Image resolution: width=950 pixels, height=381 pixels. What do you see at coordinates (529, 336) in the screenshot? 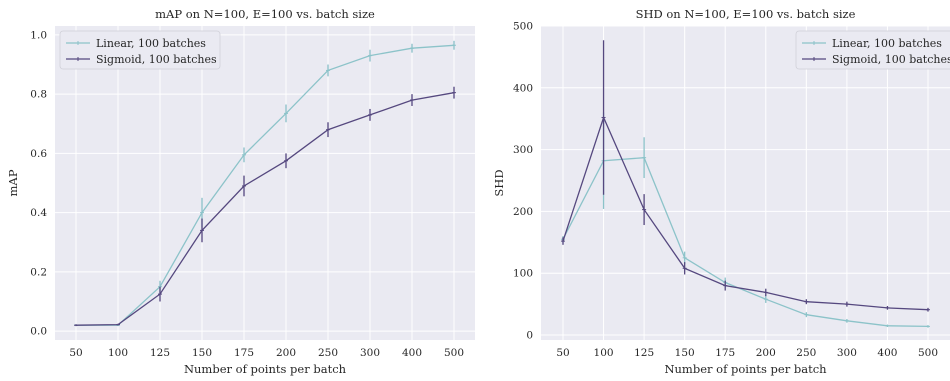
I see `y-tick-label: 0` at bounding box center [529, 336].